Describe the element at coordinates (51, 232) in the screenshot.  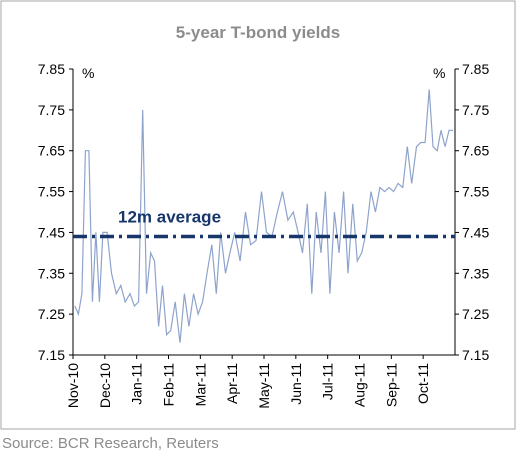
I see `y-tick-label: 7.45` at that location.